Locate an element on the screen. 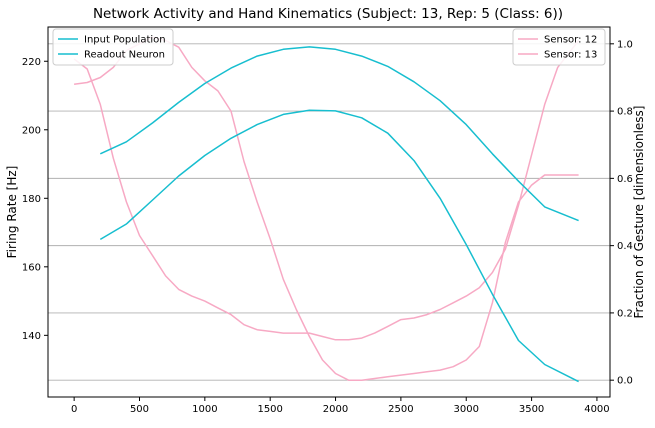 This screenshot has height=428, width=655. x-tick-label: 3500 is located at coordinates (531, 409).